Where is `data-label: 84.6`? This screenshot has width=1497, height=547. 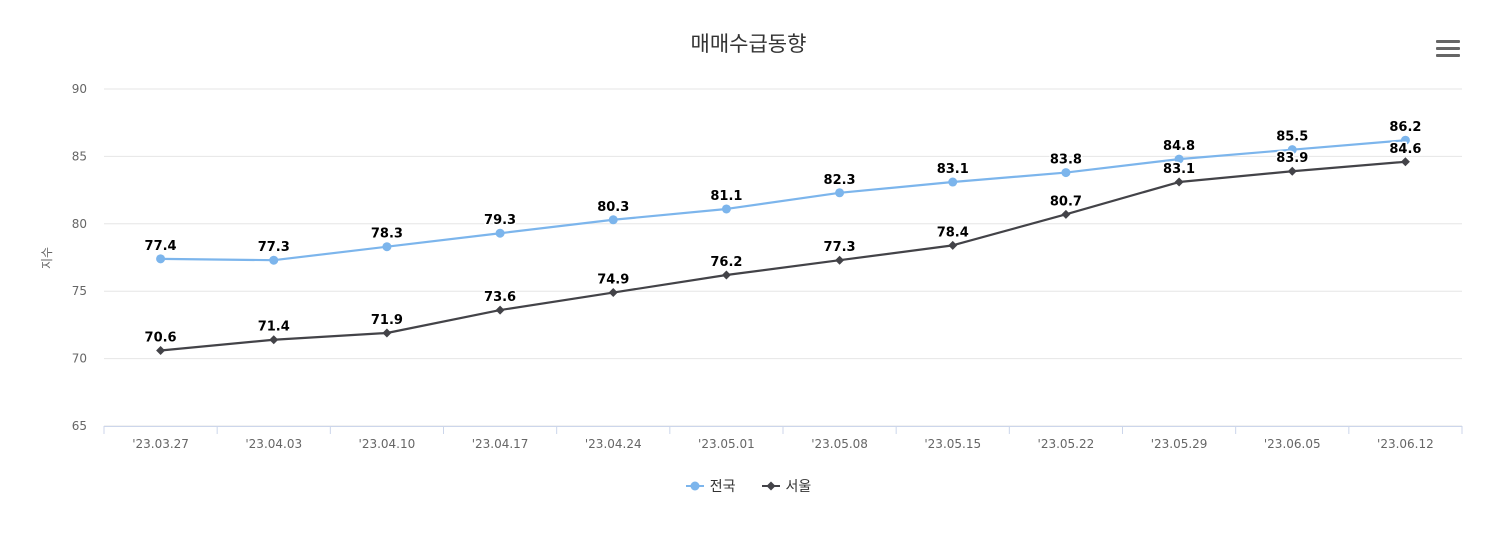 data-label: 84.6 is located at coordinates (1405, 149).